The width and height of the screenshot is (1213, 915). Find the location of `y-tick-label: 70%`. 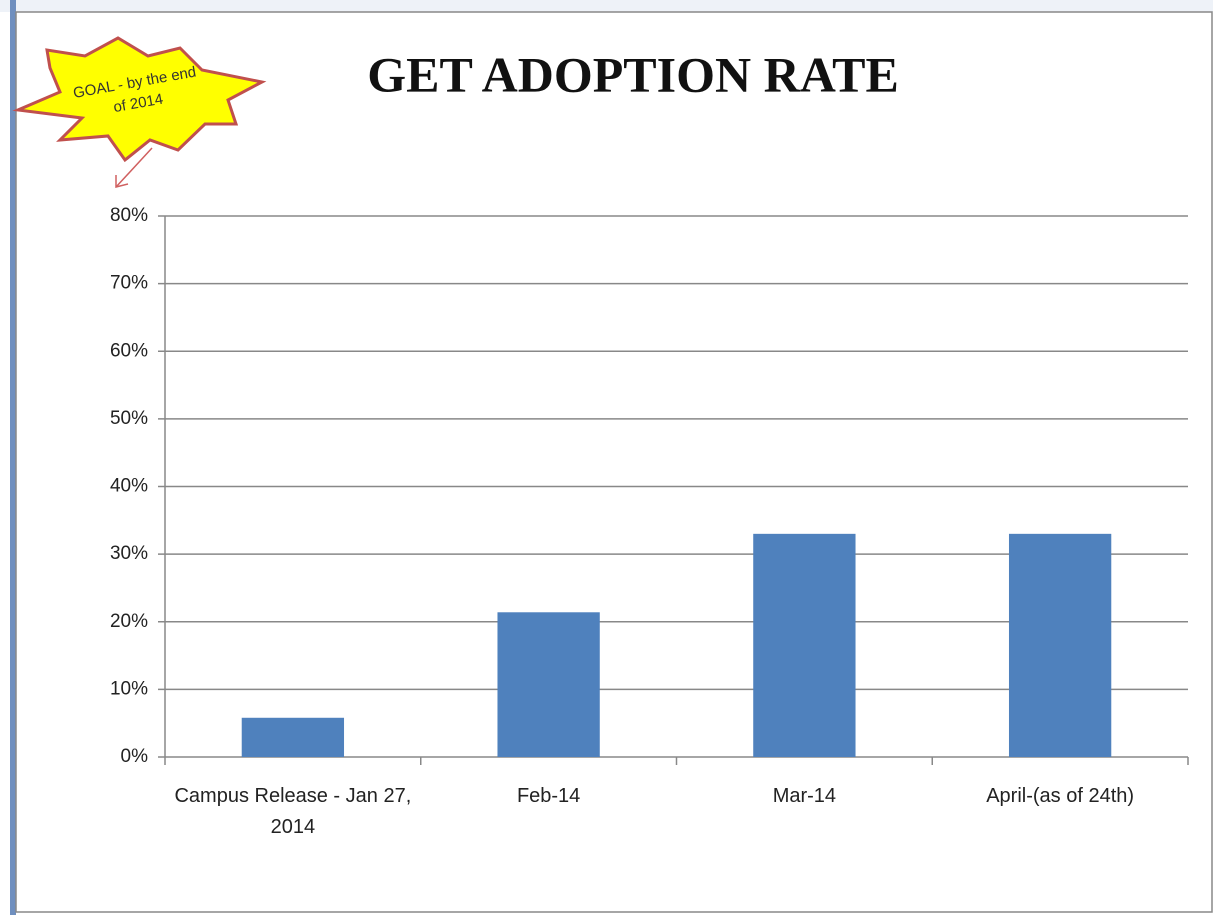

y-tick-label: 70% is located at coordinates (129, 283).